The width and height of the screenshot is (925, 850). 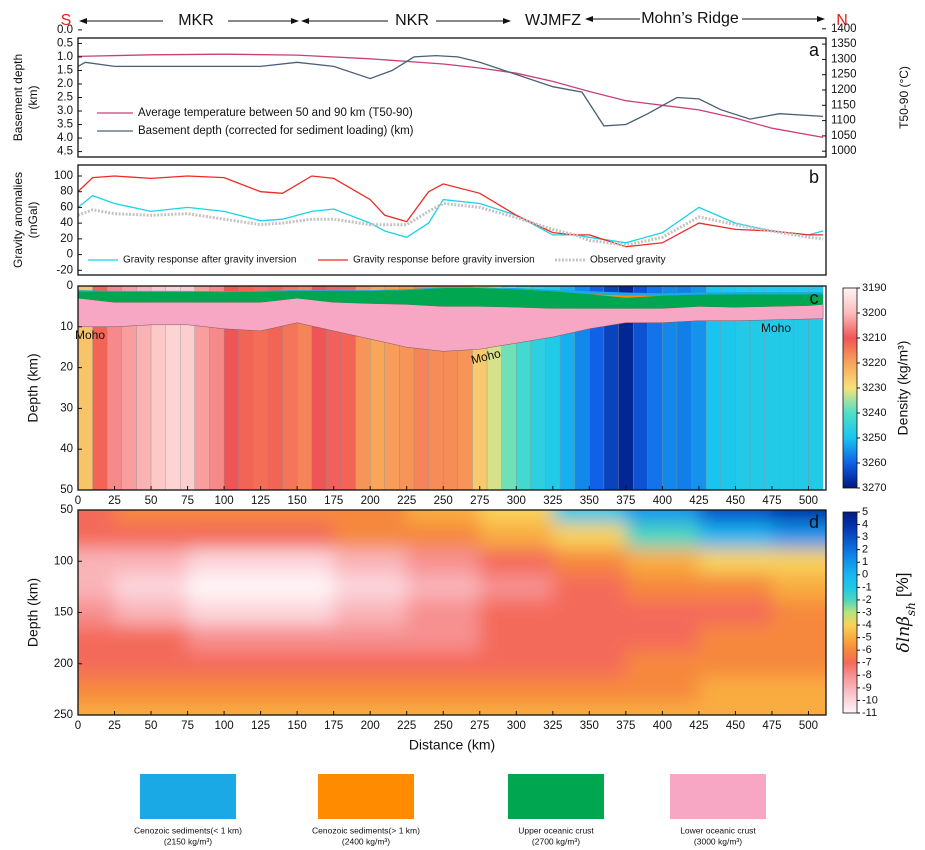 I want to click on colorbar-tick-label: -4, so click(x=867, y=625).